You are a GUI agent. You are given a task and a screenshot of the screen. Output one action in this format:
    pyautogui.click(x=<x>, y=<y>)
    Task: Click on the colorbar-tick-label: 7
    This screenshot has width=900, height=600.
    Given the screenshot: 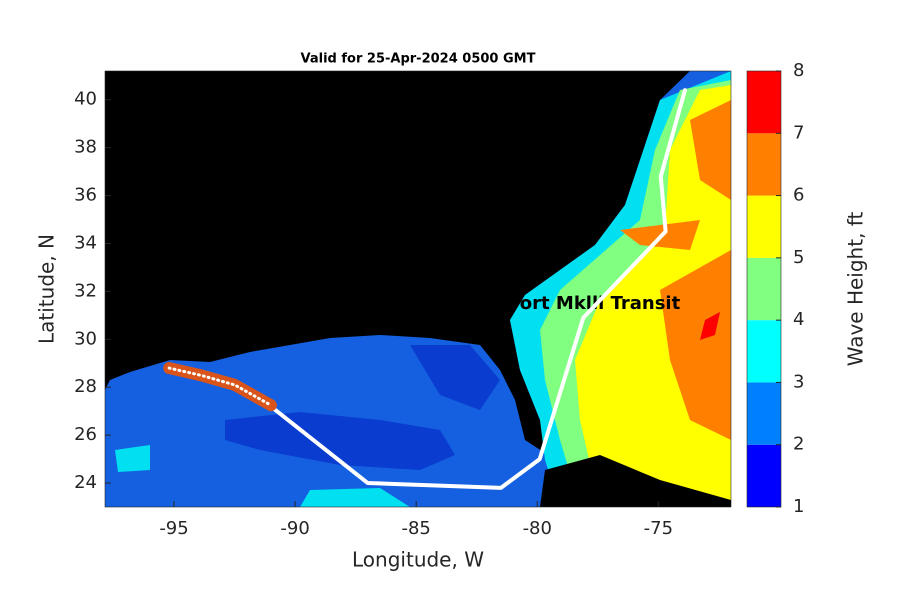 What is the action you would take?
    pyautogui.click(x=798, y=132)
    